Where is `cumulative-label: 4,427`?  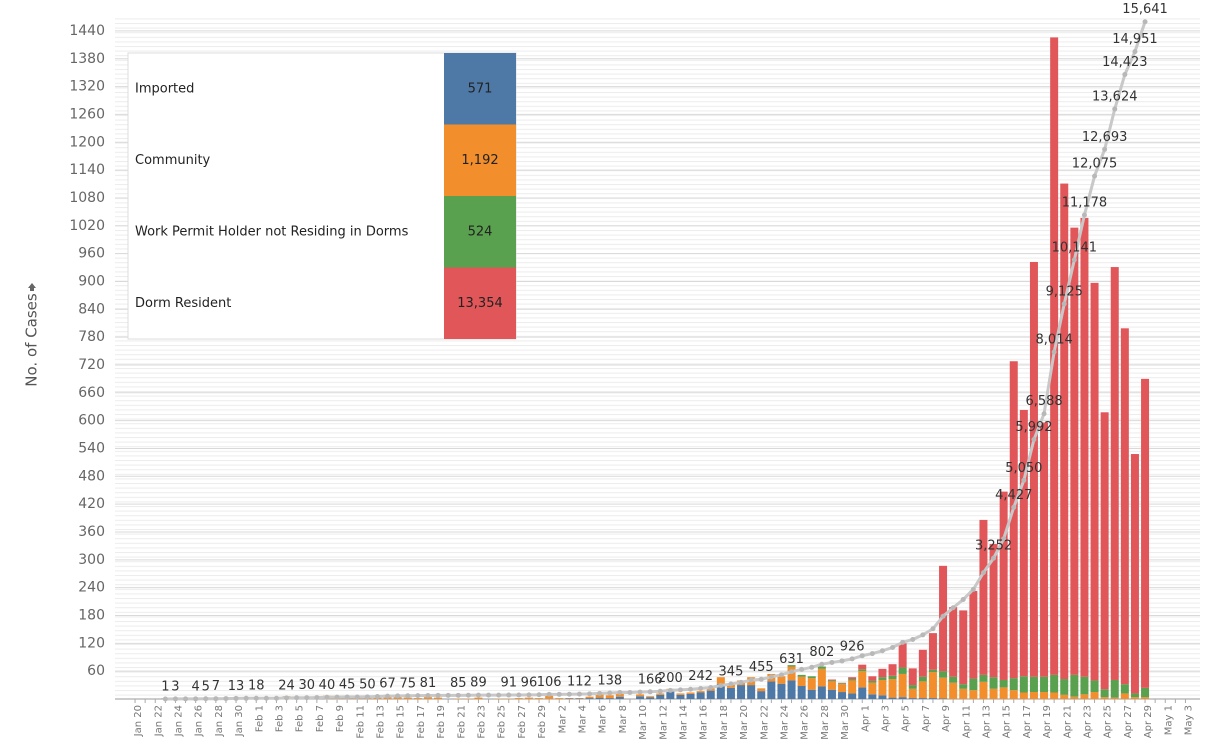
cumulative-label: 4,427 is located at coordinates (1013, 495).